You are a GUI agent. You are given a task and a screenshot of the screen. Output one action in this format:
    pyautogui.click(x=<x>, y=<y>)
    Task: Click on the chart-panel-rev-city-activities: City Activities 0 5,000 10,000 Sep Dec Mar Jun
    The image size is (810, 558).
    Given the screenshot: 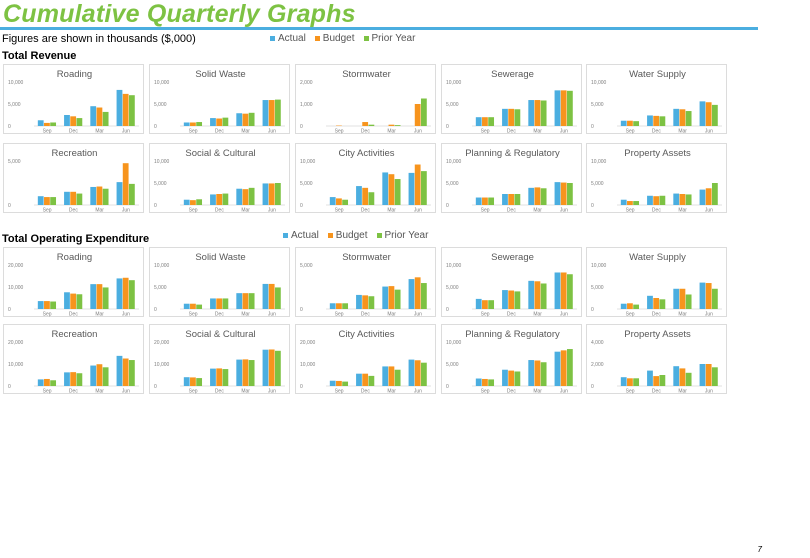 What is the action you would take?
    pyautogui.click(x=365, y=178)
    